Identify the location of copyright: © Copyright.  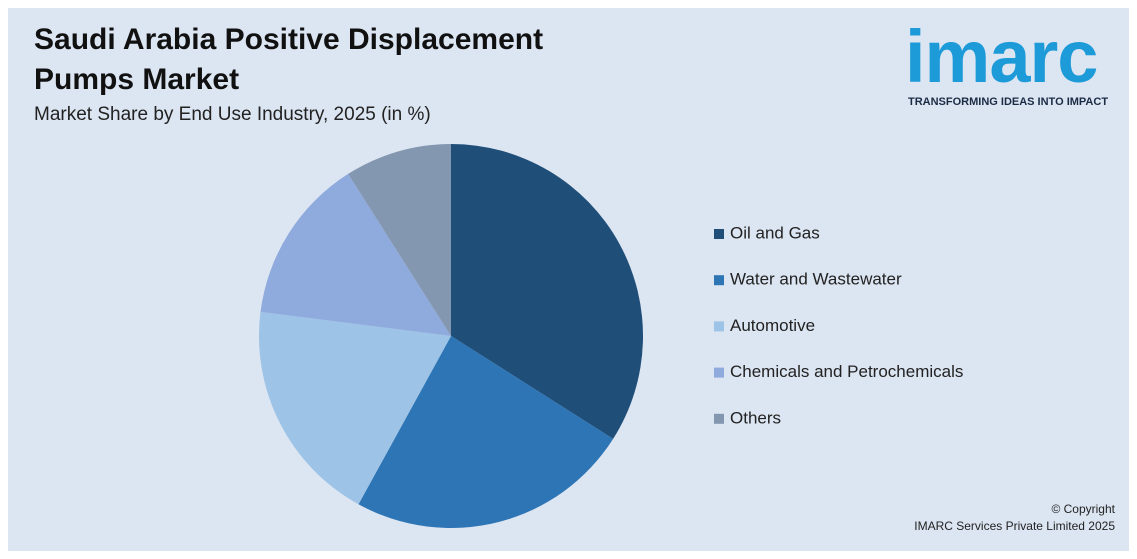
(1083, 509).